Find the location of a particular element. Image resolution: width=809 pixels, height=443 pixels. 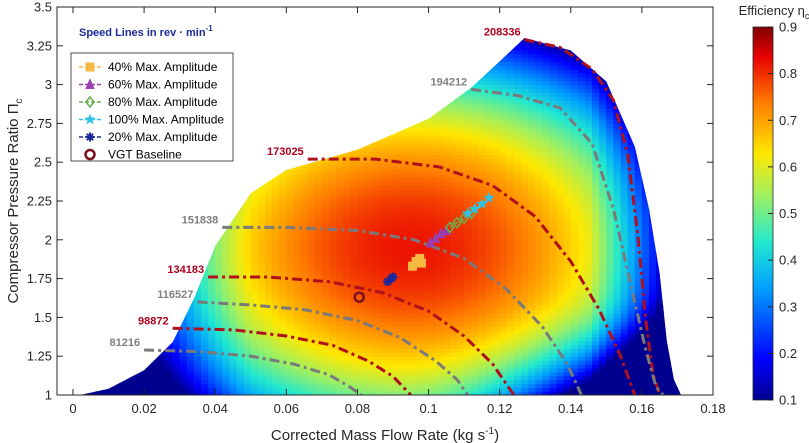

legend-item: 40% Max. Amplitude is located at coordinates (148, 67).